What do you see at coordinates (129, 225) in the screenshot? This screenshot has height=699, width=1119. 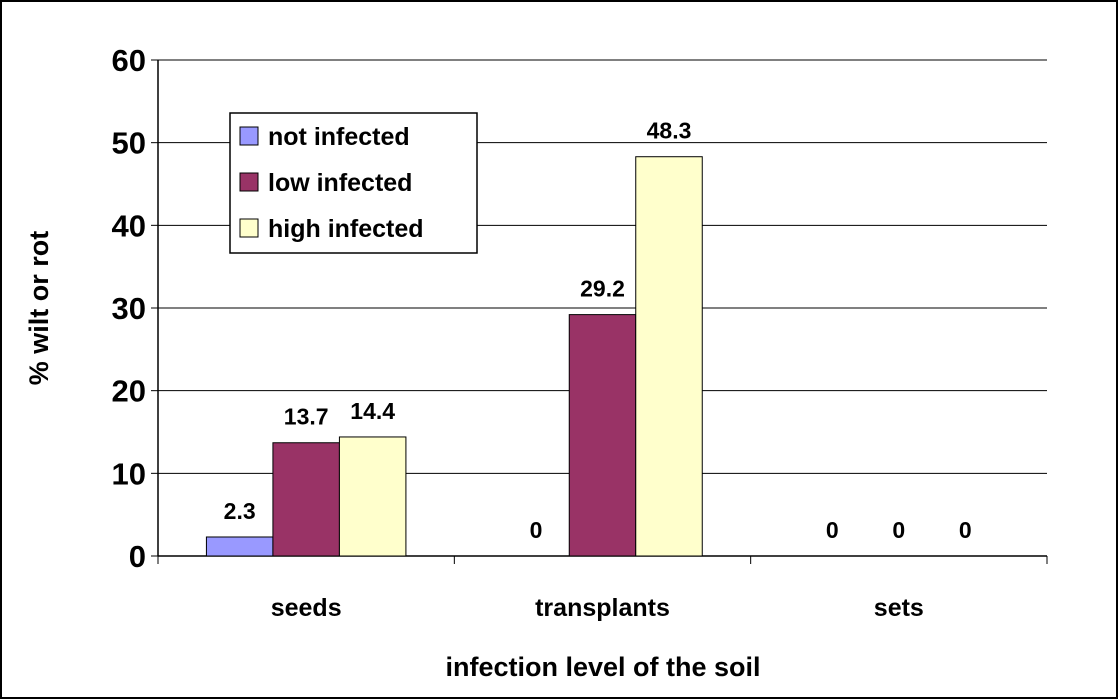 I see `y-tick-label: 40` at bounding box center [129, 225].